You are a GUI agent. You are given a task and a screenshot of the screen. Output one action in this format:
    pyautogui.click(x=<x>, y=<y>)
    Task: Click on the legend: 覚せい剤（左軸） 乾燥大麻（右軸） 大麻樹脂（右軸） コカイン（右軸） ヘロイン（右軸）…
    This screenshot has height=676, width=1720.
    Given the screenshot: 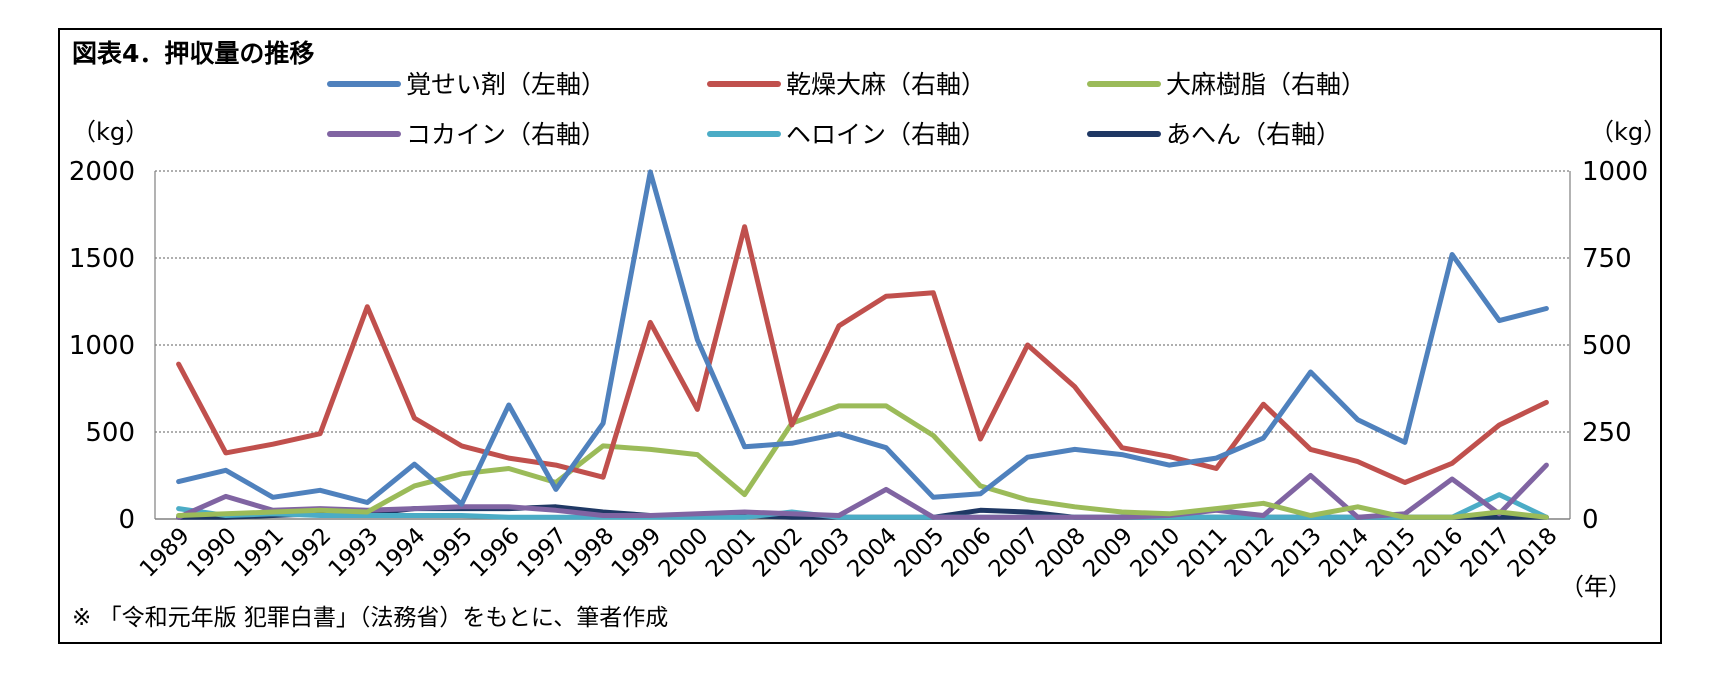 What is the action you would take?
    pyautogui.click(x=846, y=109)
    